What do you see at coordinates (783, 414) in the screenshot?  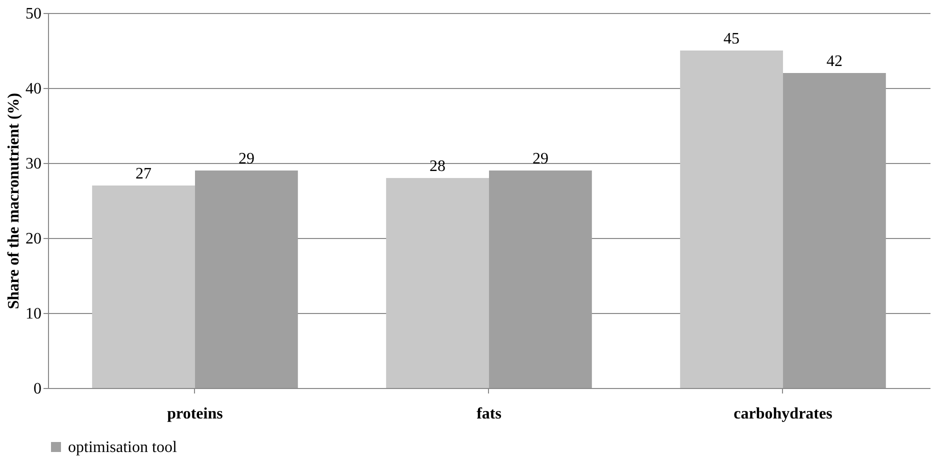 I see `x-tick-label: carbohydrates` at bounding box center [783, 414].